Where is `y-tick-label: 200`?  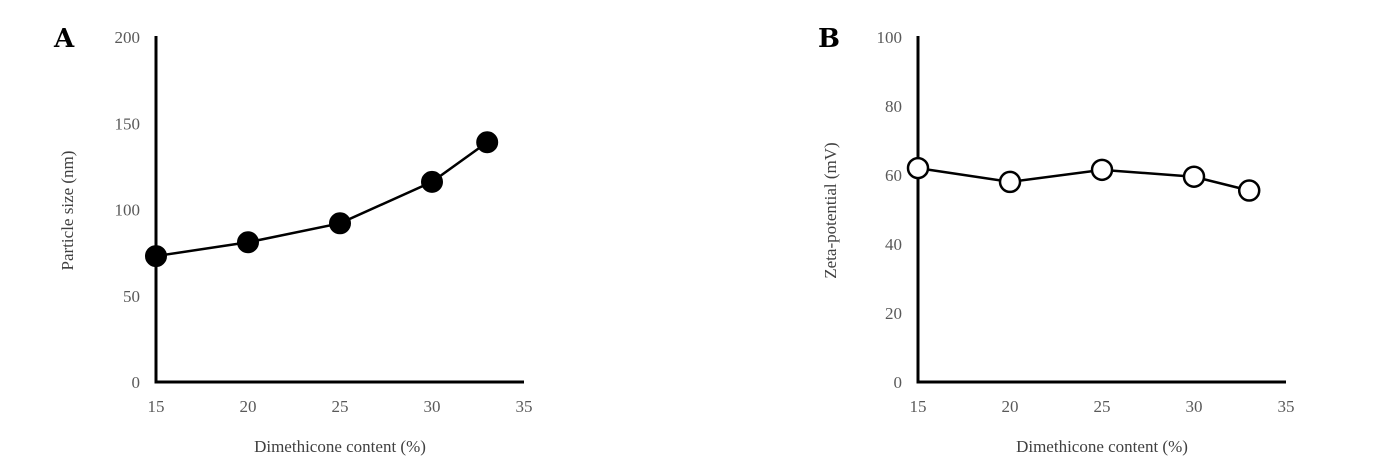
y-tick-label: 200 is located at coordinates (128, 37).